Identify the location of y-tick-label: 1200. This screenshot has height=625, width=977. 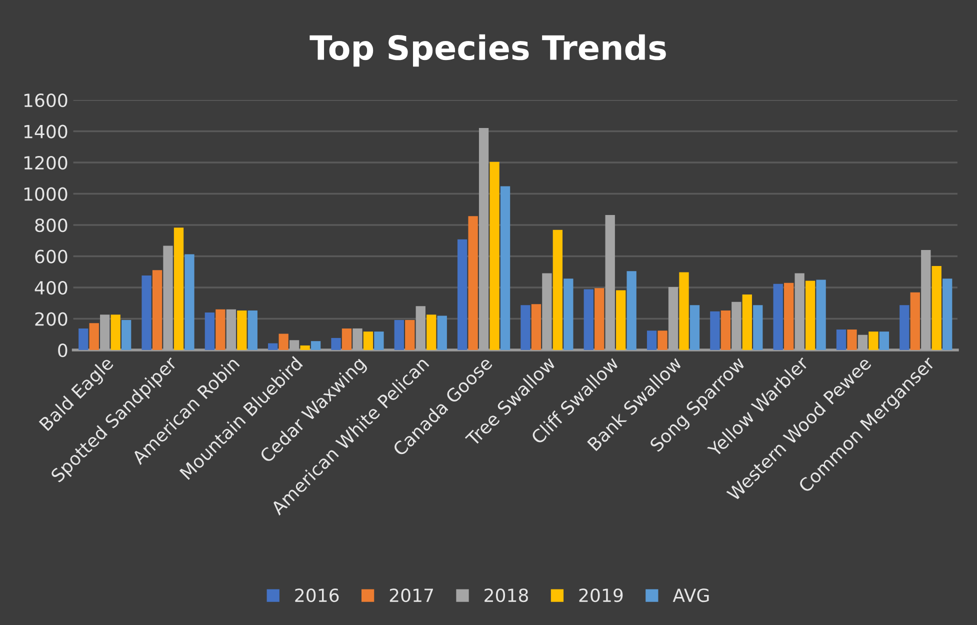
(46, 163).